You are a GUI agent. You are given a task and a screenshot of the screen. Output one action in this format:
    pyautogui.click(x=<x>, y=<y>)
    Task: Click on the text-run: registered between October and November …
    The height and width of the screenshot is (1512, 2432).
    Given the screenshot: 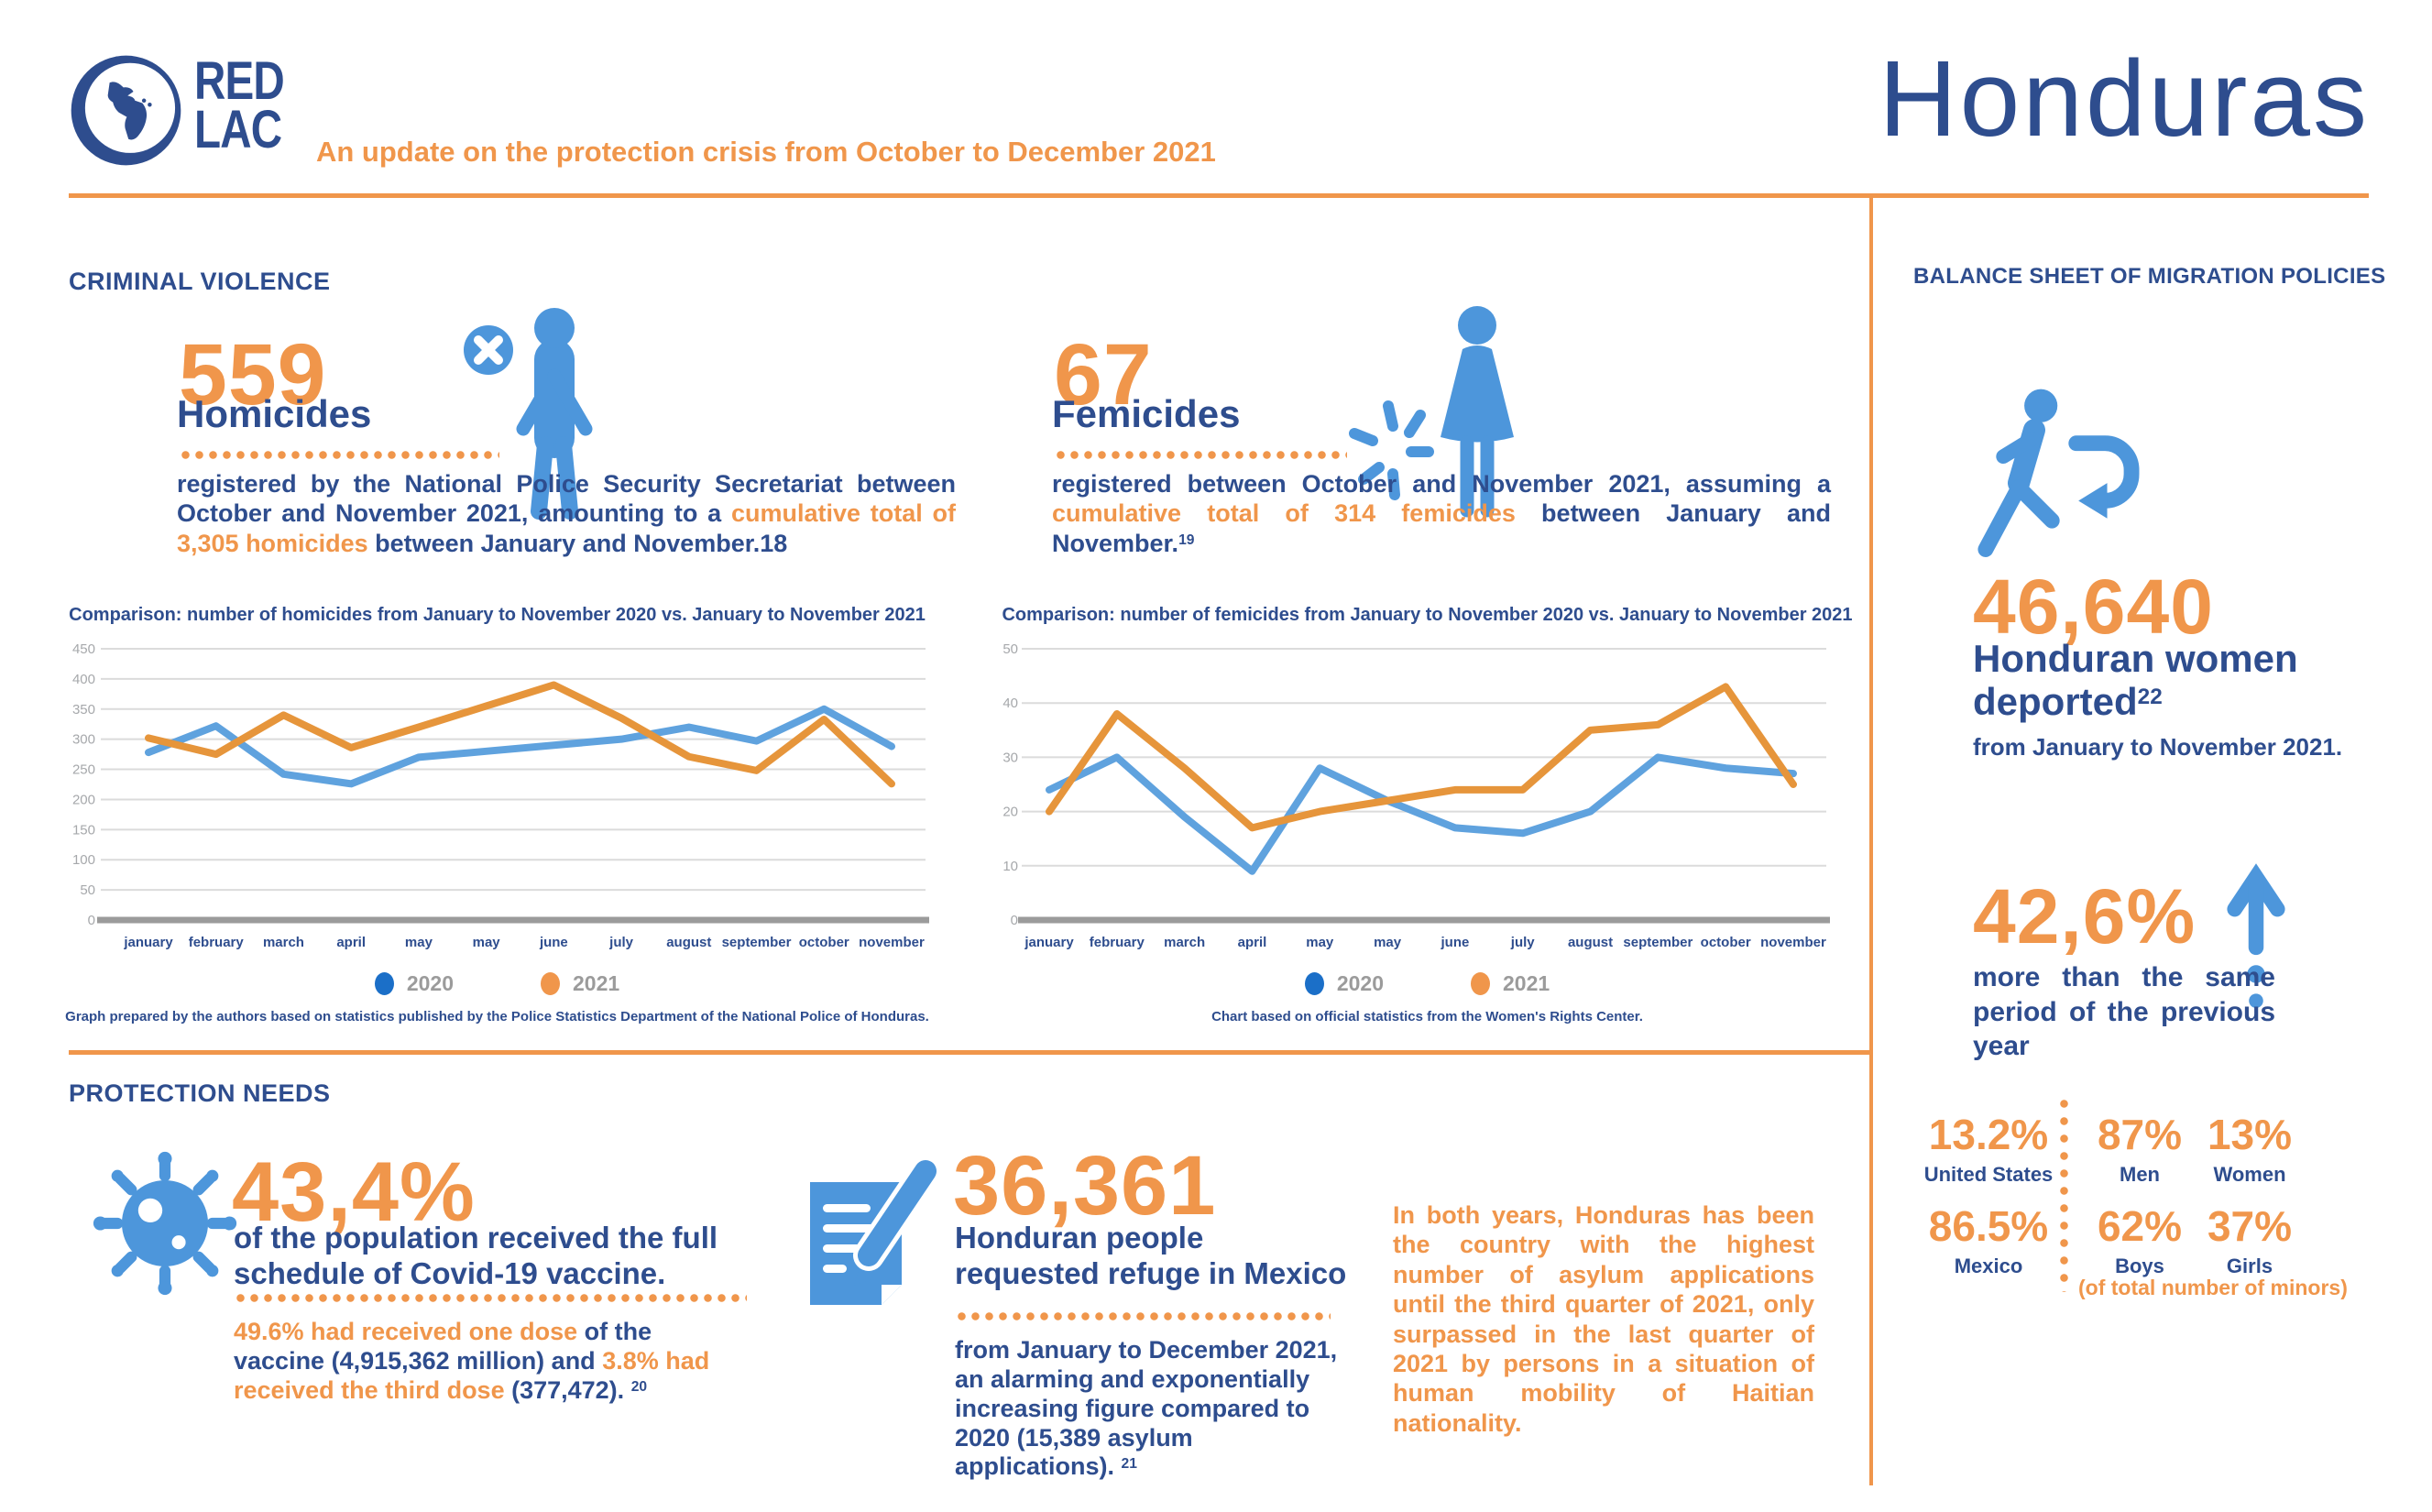 What is the action you would take?
    pyautogui.click(x=1441, y=484)
    